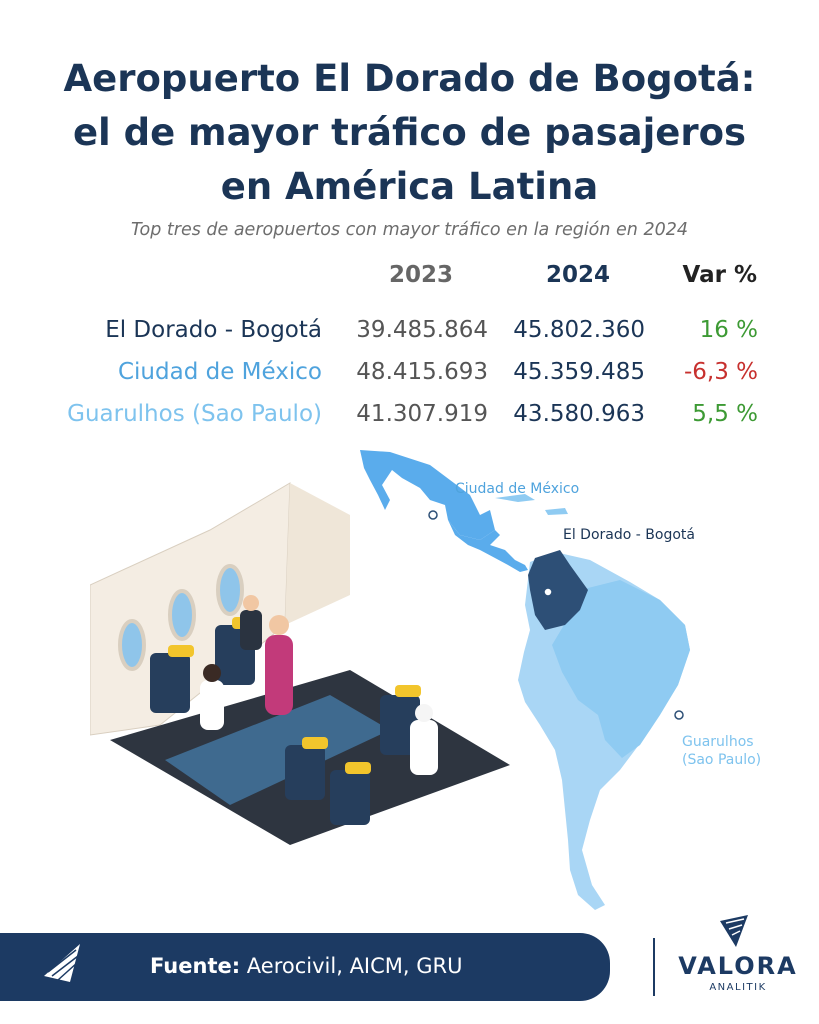 The width and height of the screenshot is (819, 1024). I want to click on map-label-guarulhos: Guarulhos (Sao Paulo), so click(721, 751).